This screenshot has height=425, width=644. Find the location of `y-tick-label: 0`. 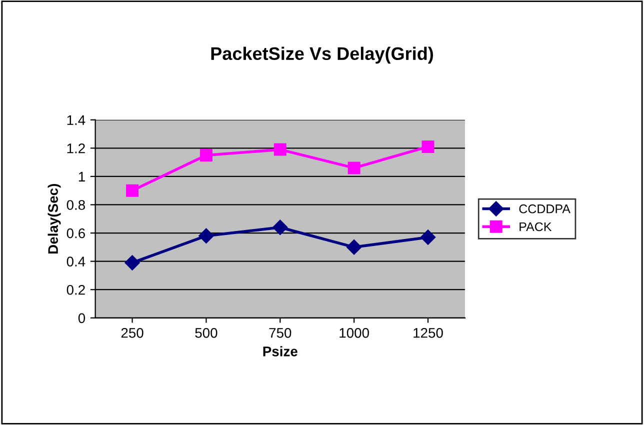

y-tick-label: 0 is located at coordinates (82, 318).